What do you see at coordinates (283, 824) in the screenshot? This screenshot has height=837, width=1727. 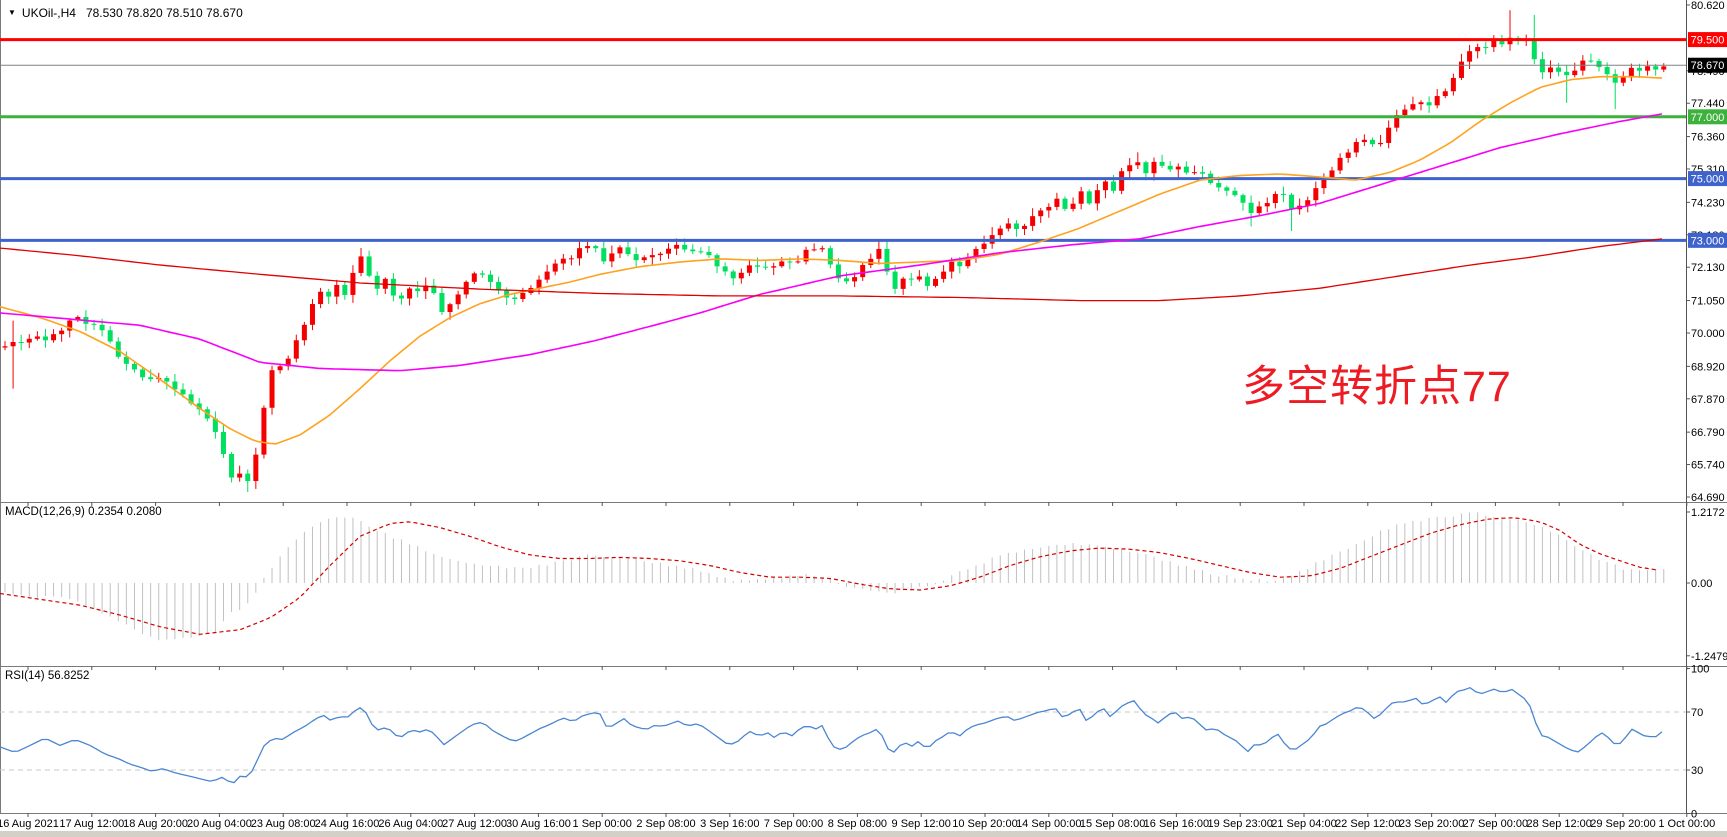 I see `svg-text: 23 Aug 08:00` at bounding box center [283, 824].